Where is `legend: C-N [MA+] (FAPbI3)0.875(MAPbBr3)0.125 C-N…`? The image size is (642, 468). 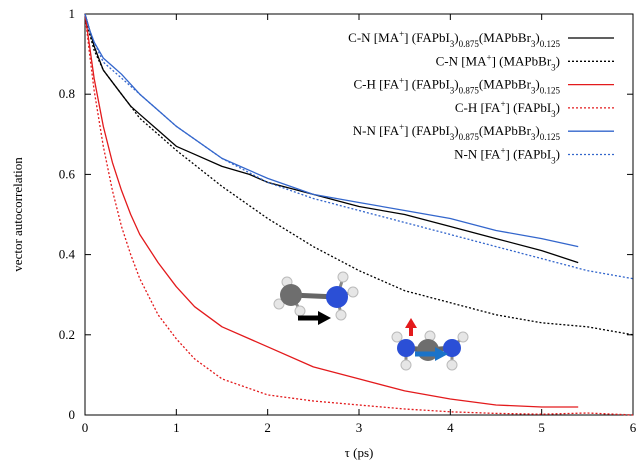 legend: C-N [MA+] (FAPbI3)0.875(MAPbBr3)0.125 C-N… is located at coordinates (481, 97).